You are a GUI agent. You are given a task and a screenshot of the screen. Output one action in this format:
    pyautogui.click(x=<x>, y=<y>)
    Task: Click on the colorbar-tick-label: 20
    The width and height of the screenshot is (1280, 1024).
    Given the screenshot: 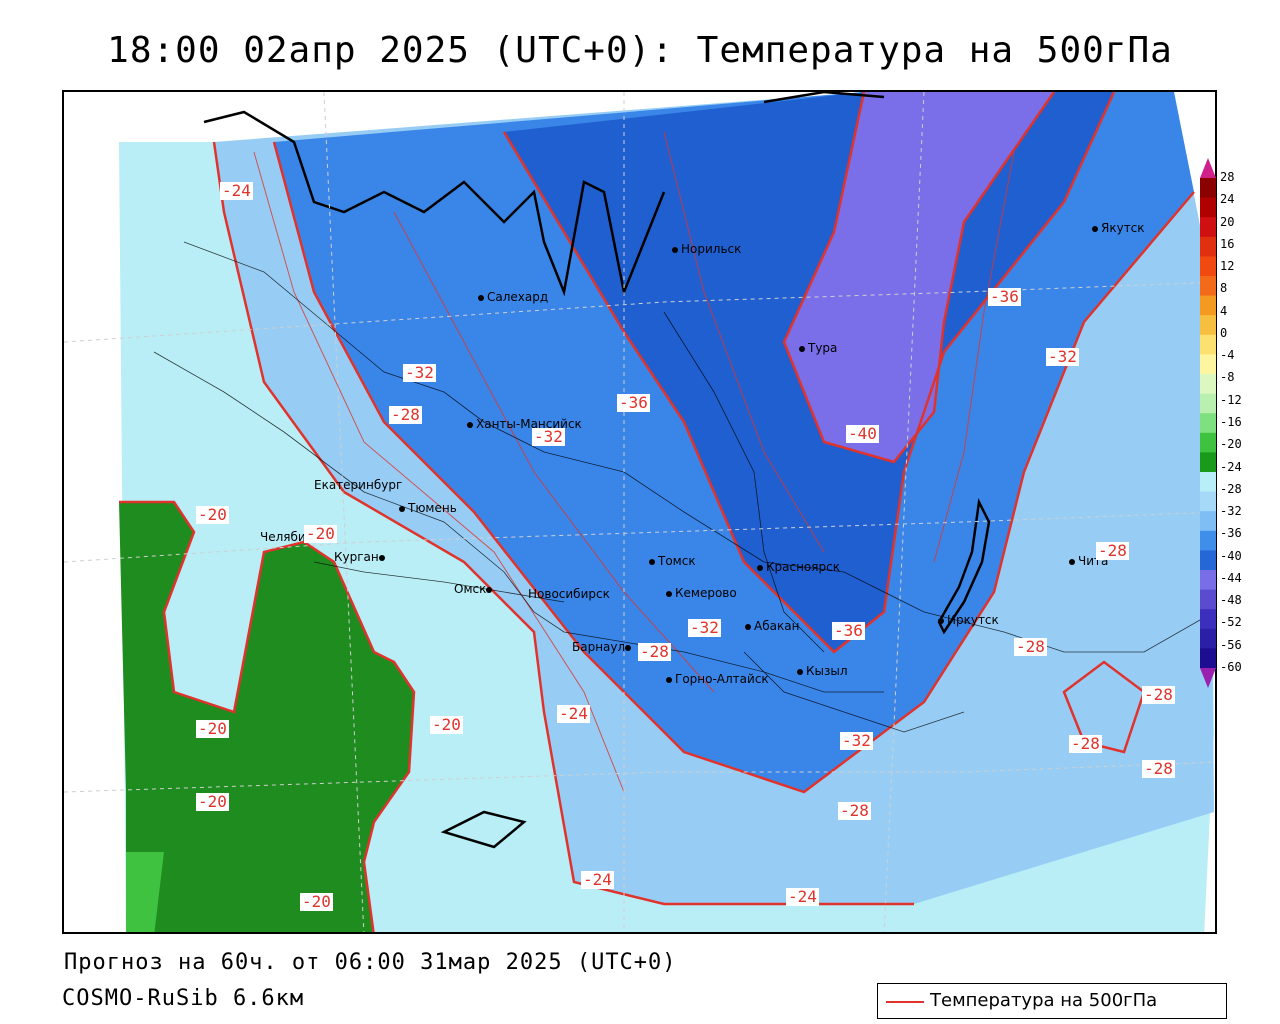 What is the action you would take?
    pyautogui.click(x=1227, y=221)
    